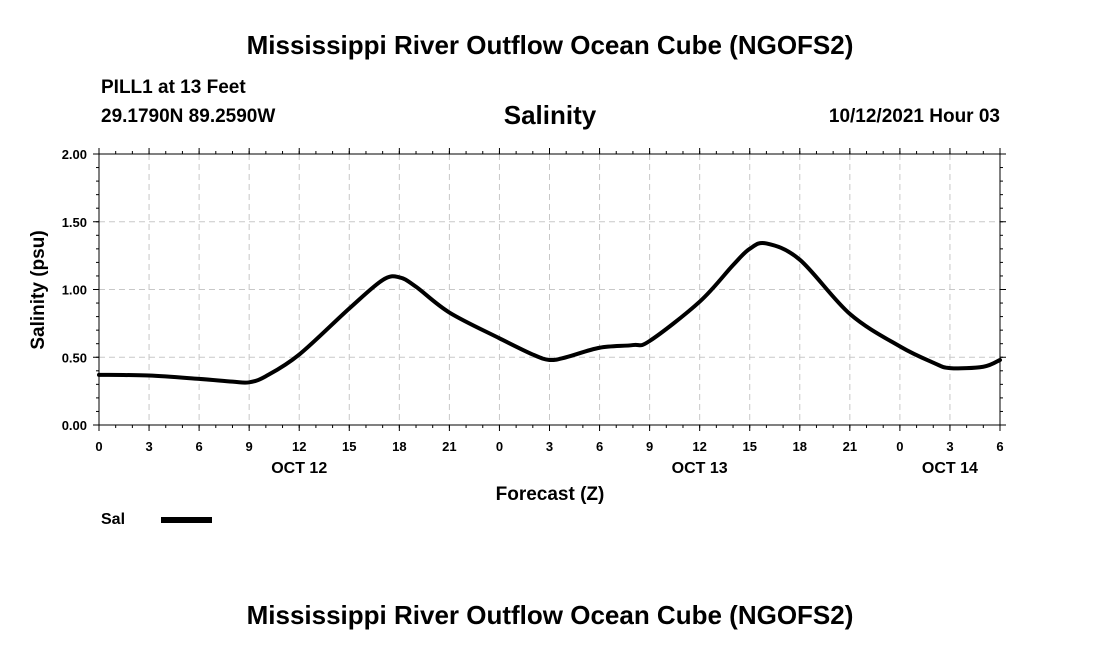  I want to click on station-name: PILL1 at 13 Feet, so click(173, 87).